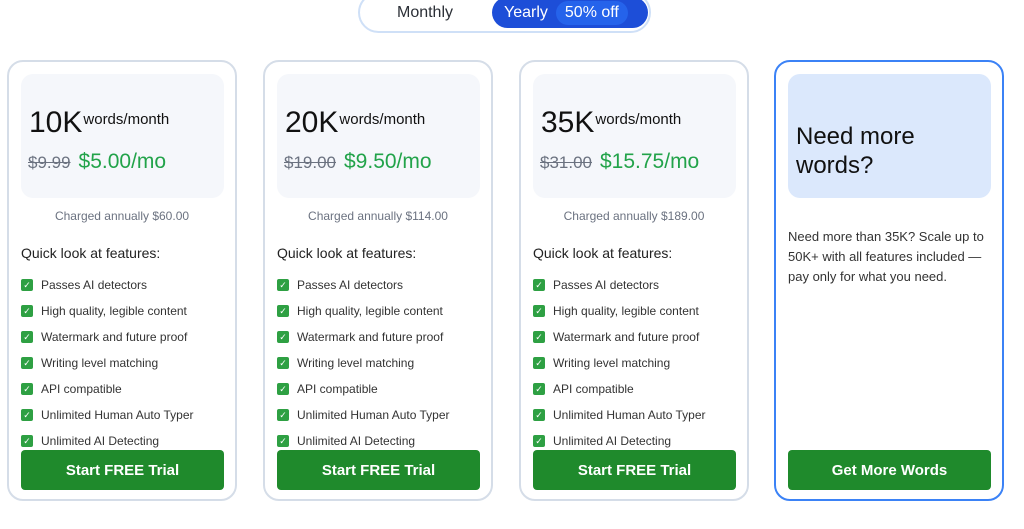  Describe the element at coordinates (122, 216) in the screenshot. I see `charged-annually: Charged annually $60.00` at that location.